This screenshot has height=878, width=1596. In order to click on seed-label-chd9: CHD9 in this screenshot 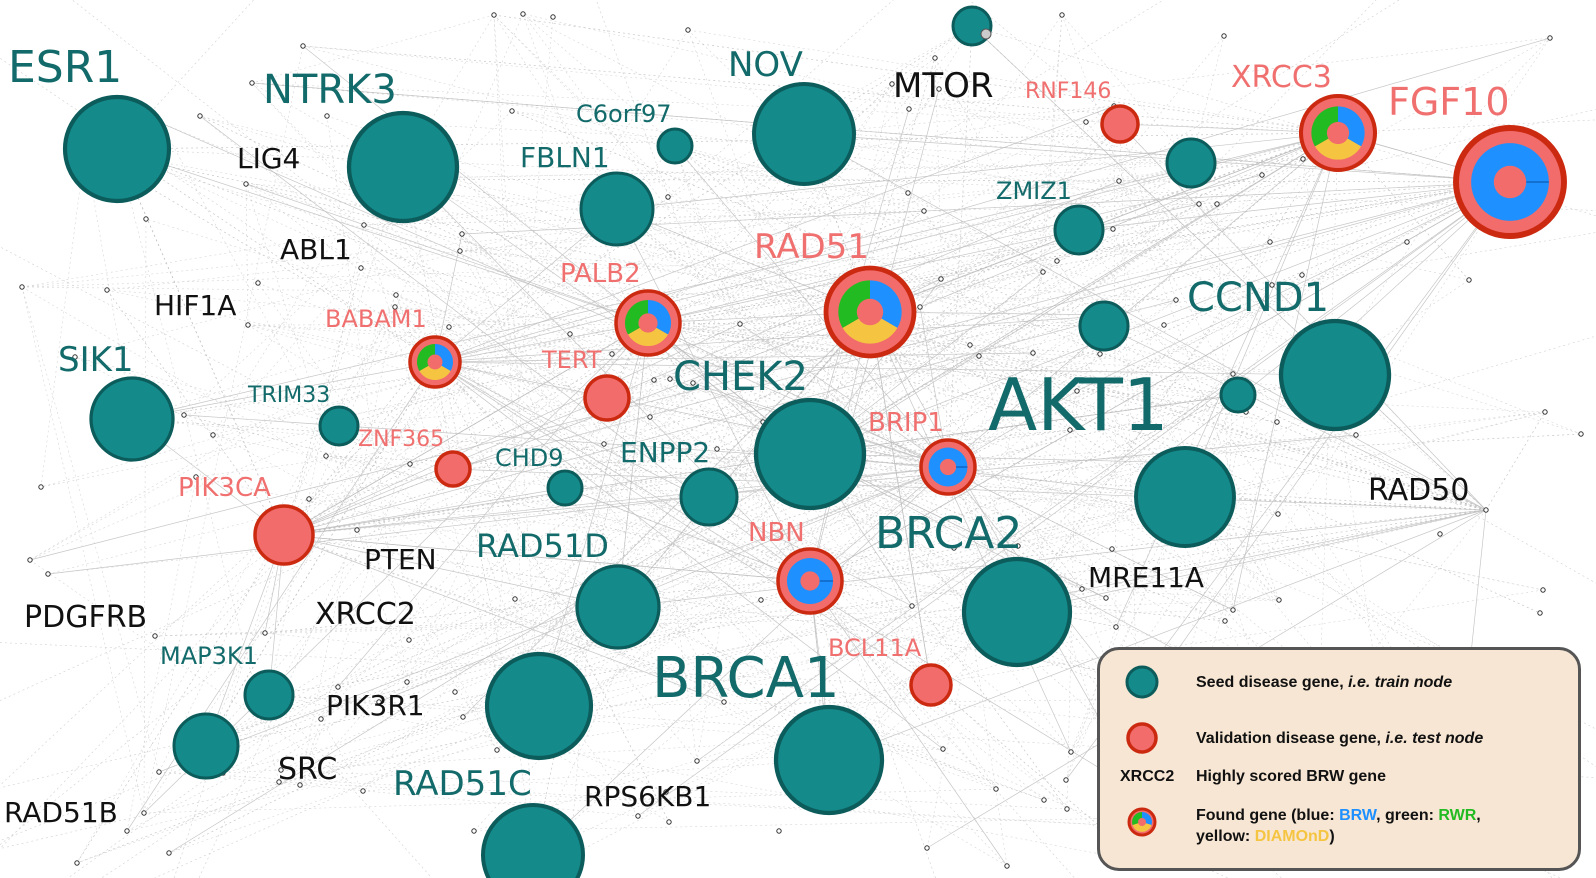, I will do `click(529, 458)`.